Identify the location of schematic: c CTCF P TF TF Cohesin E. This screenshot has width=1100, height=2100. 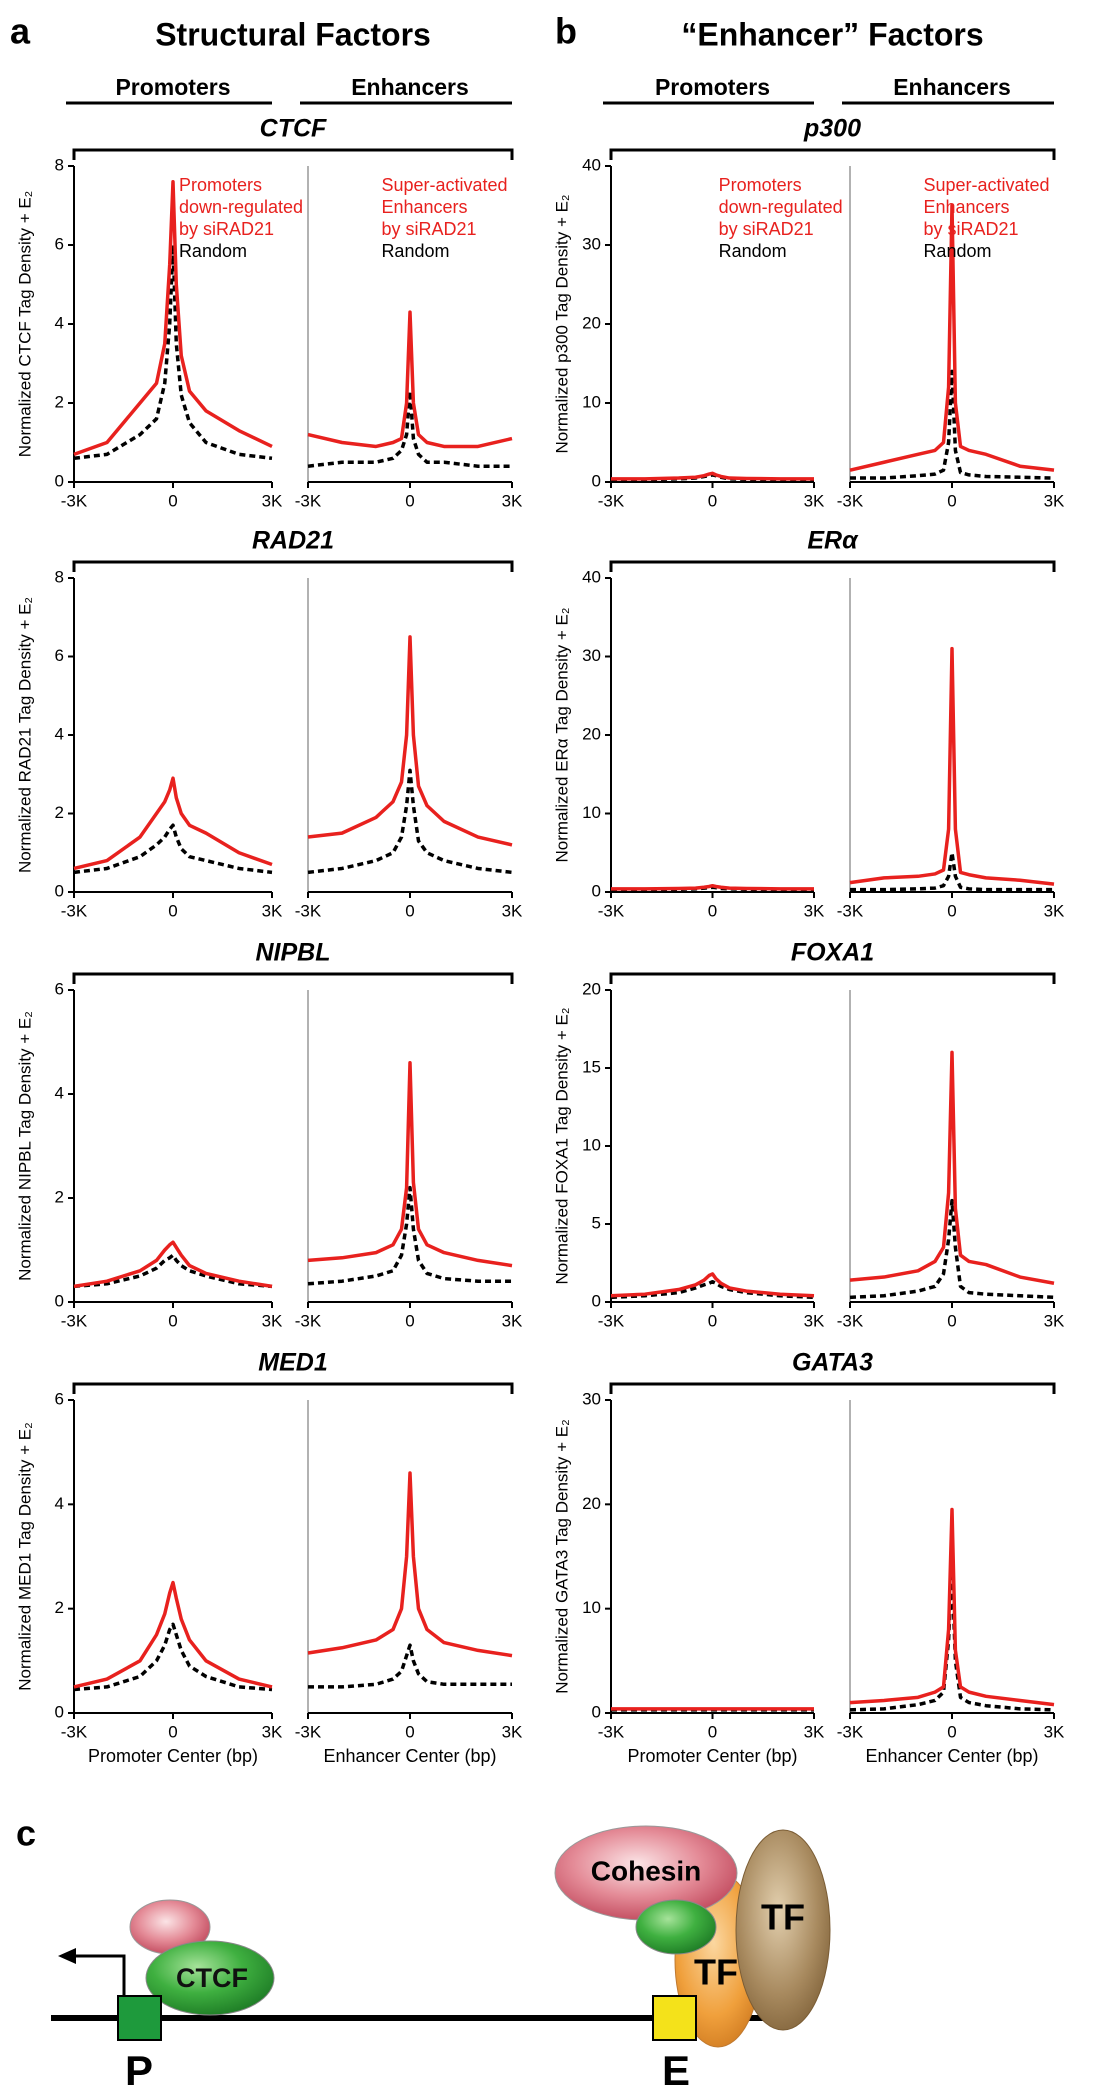
(423, 1953).